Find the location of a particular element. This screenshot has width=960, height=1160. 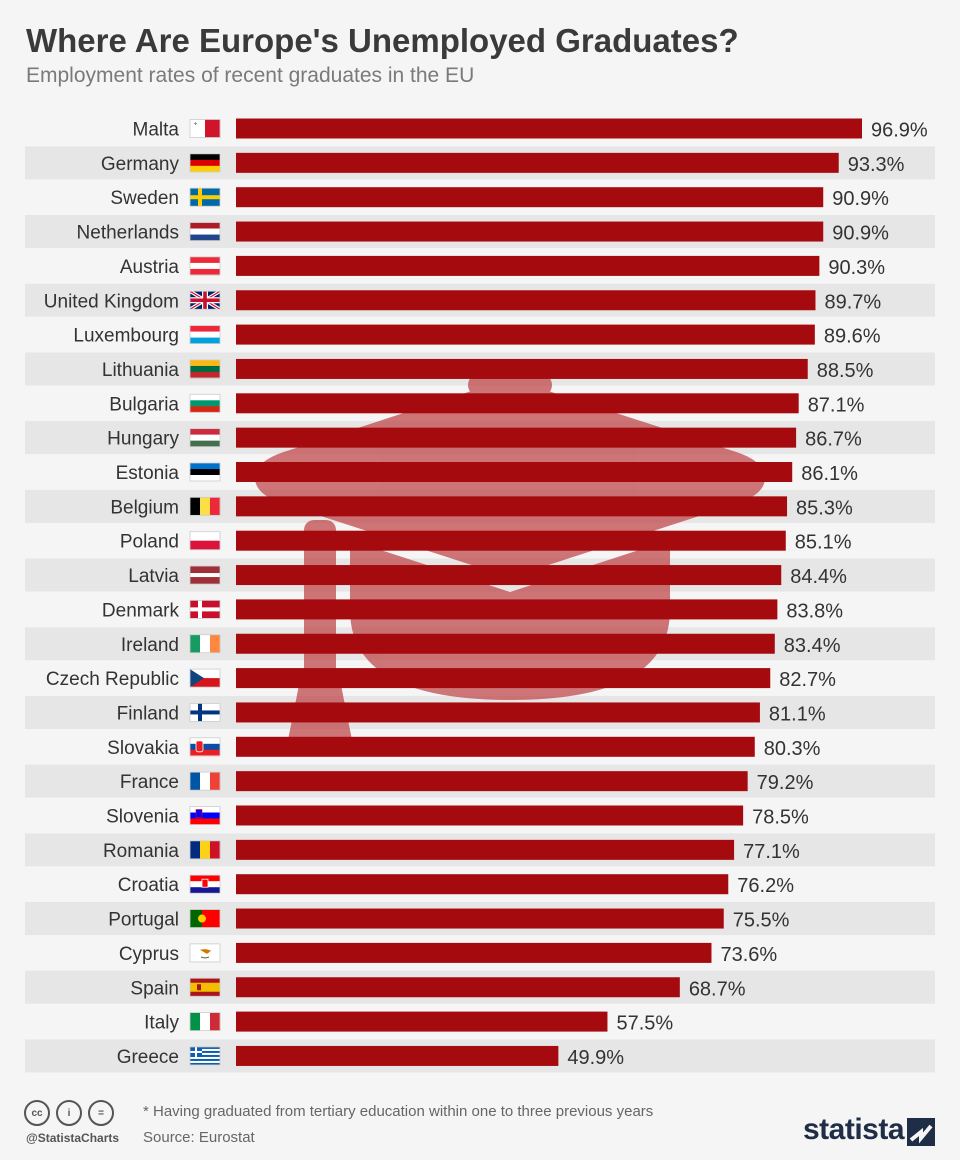

bar-france is located at coordinates (492, 781).